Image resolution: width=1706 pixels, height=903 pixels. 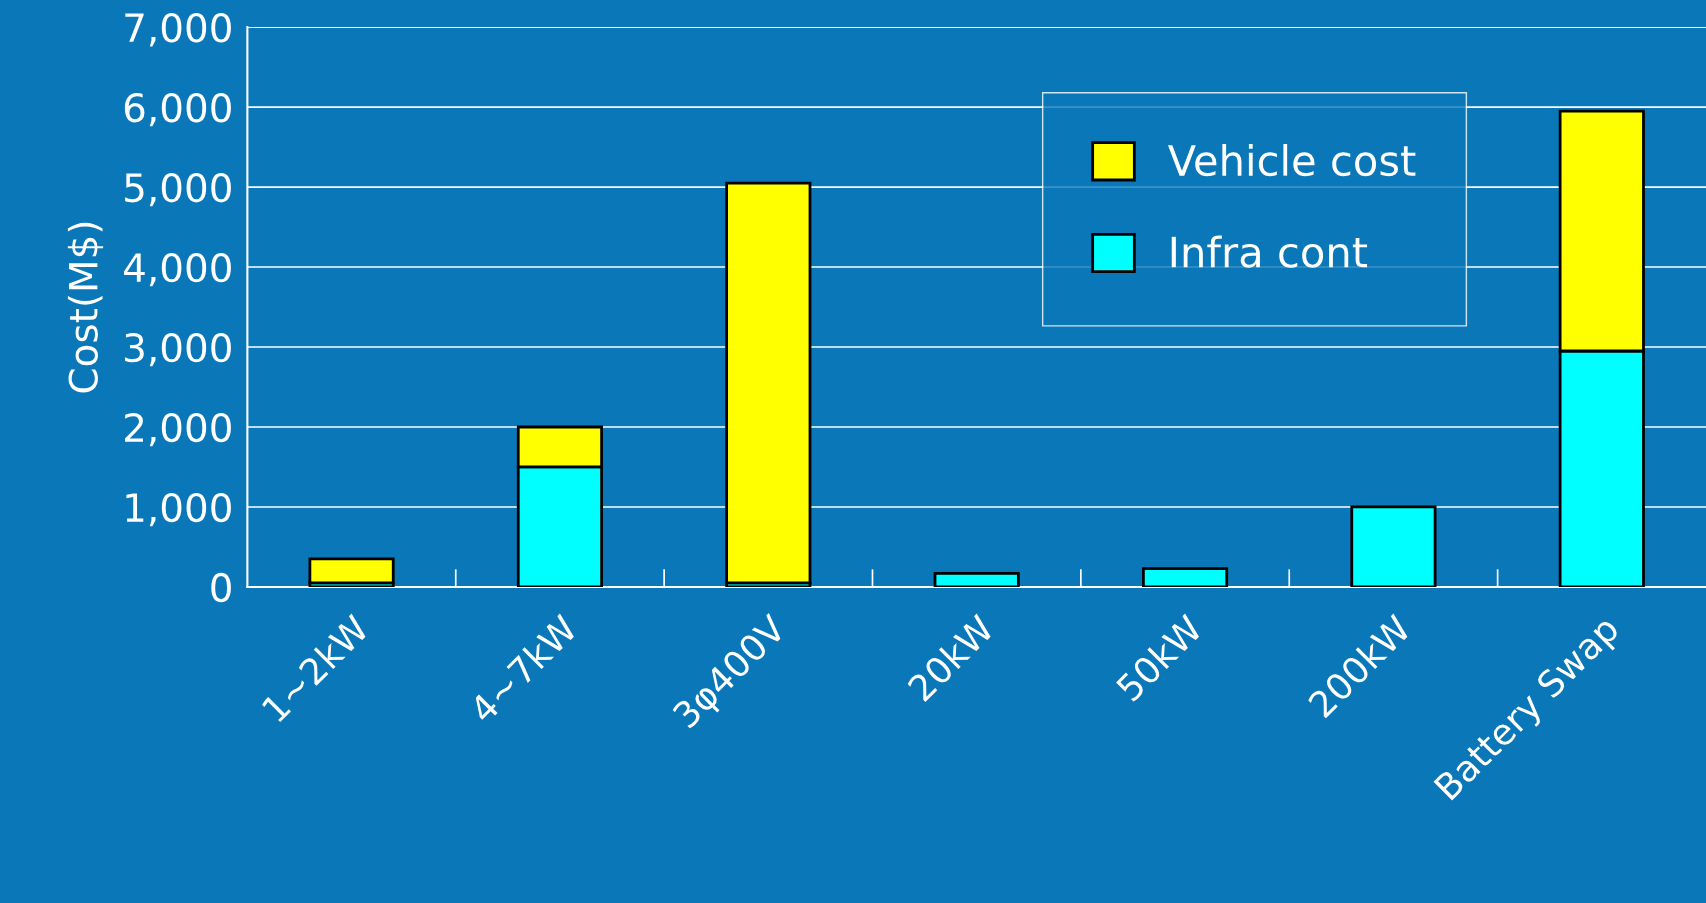 What do you see at coordinates (1269, 251) in the screenshot?
I see `legend-label: Infra cont` at bounding box center [1269, 251].